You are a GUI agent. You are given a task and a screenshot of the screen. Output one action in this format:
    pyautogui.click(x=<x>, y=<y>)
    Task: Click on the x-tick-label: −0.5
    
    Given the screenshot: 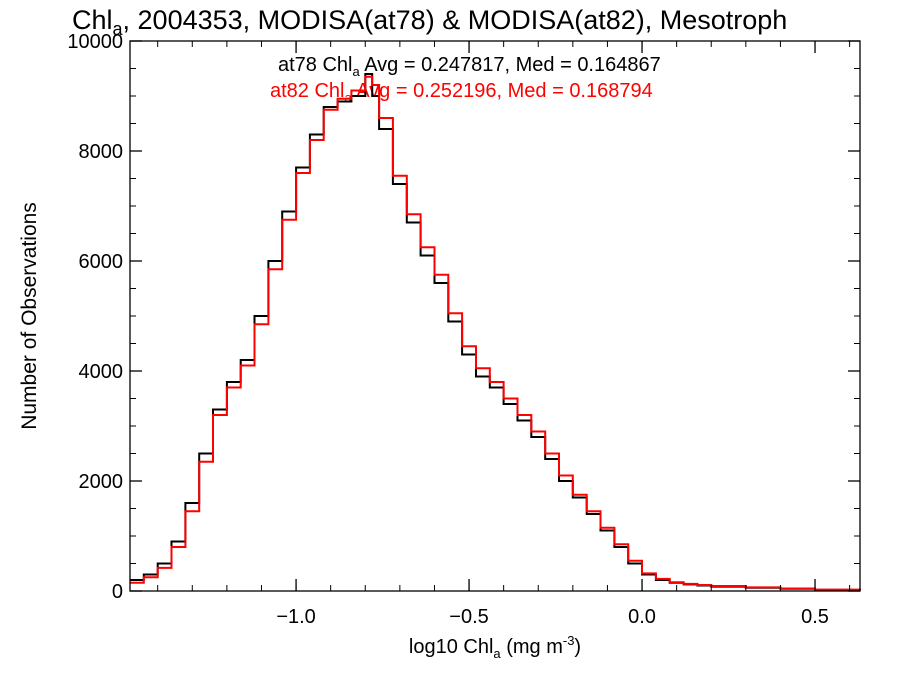 What is the action you would take?
    pyautogui.click(x=468, y=617)
    